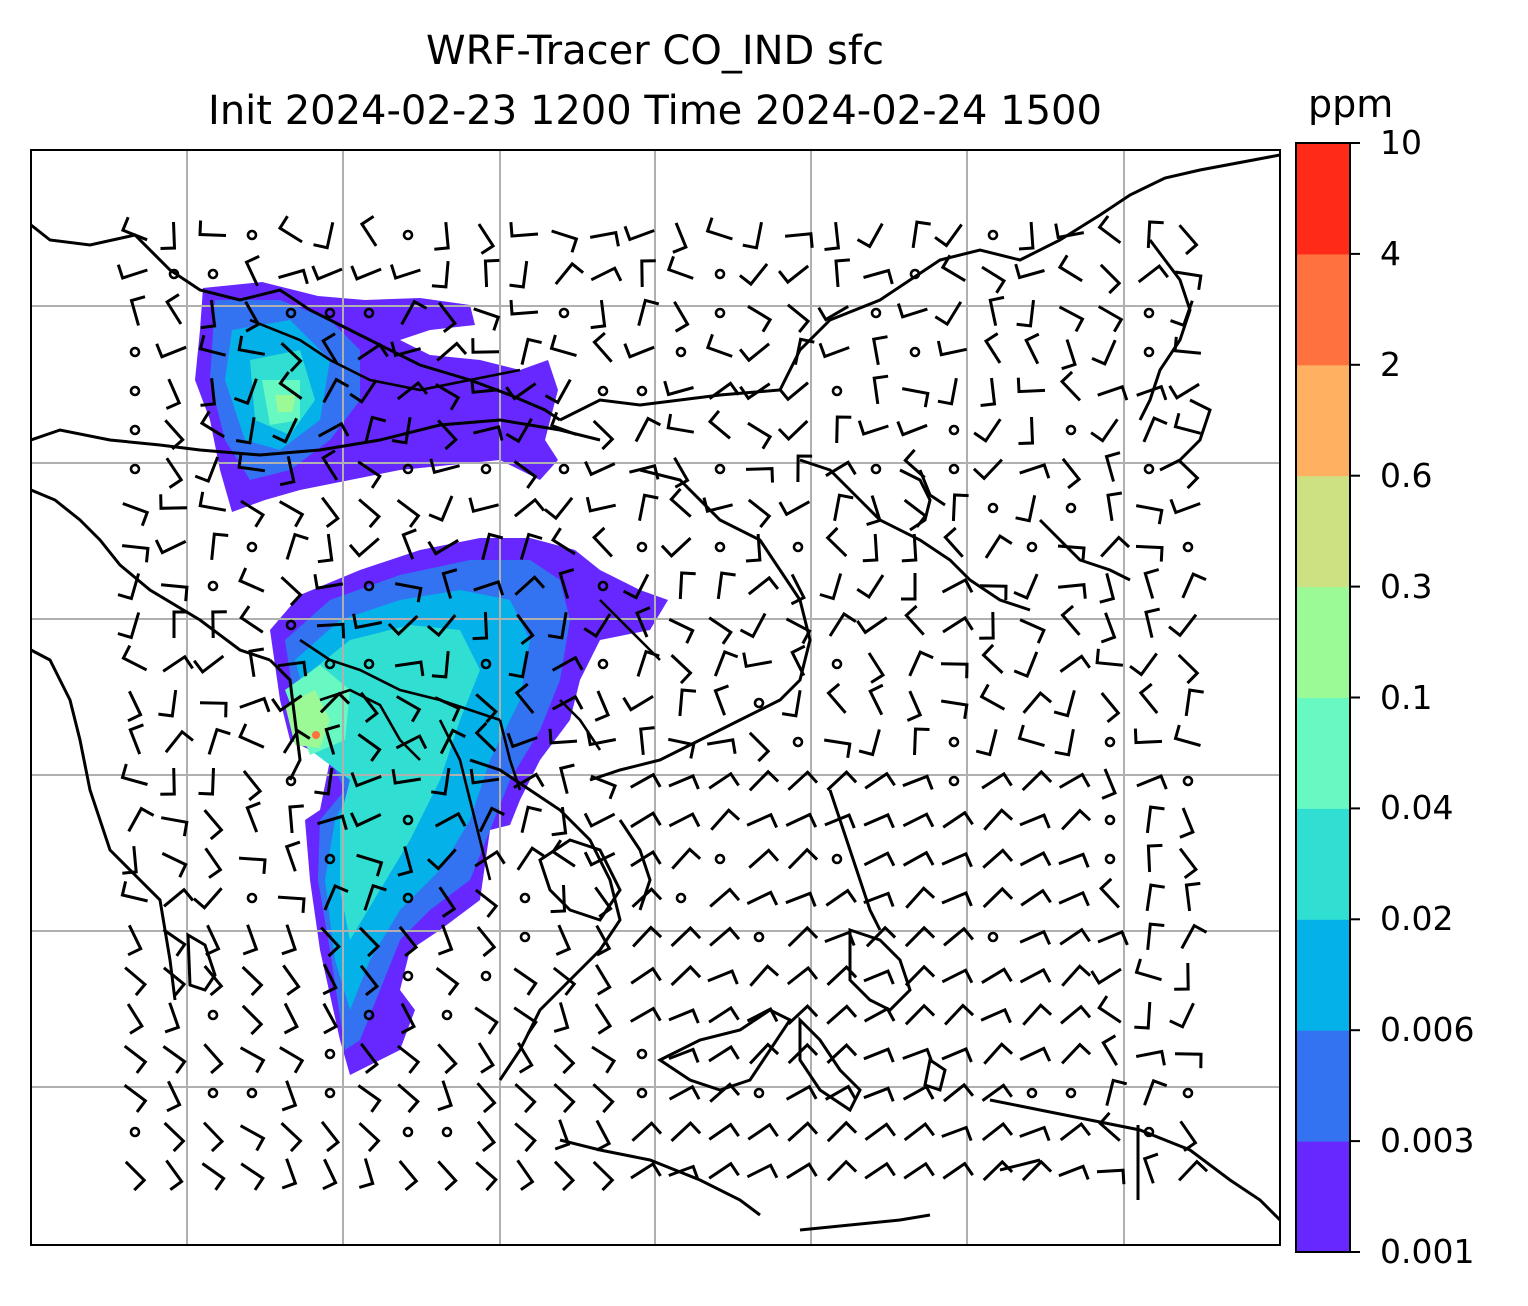  What do you see at coordinates (1351, 104) in the screenshot?
I see `colorbar-unit-label: ppm` at bounding box center [1351, 104].